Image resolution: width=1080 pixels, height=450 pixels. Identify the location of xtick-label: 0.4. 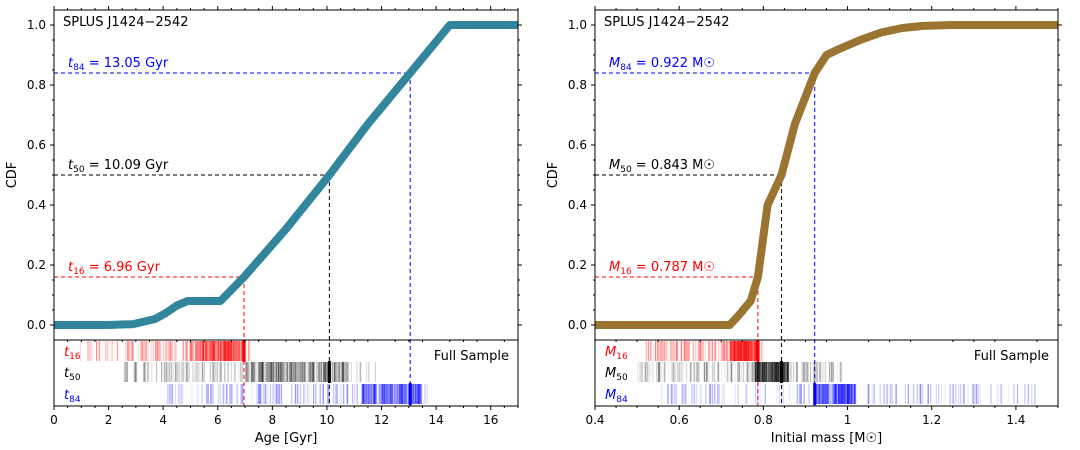
(594, 420).